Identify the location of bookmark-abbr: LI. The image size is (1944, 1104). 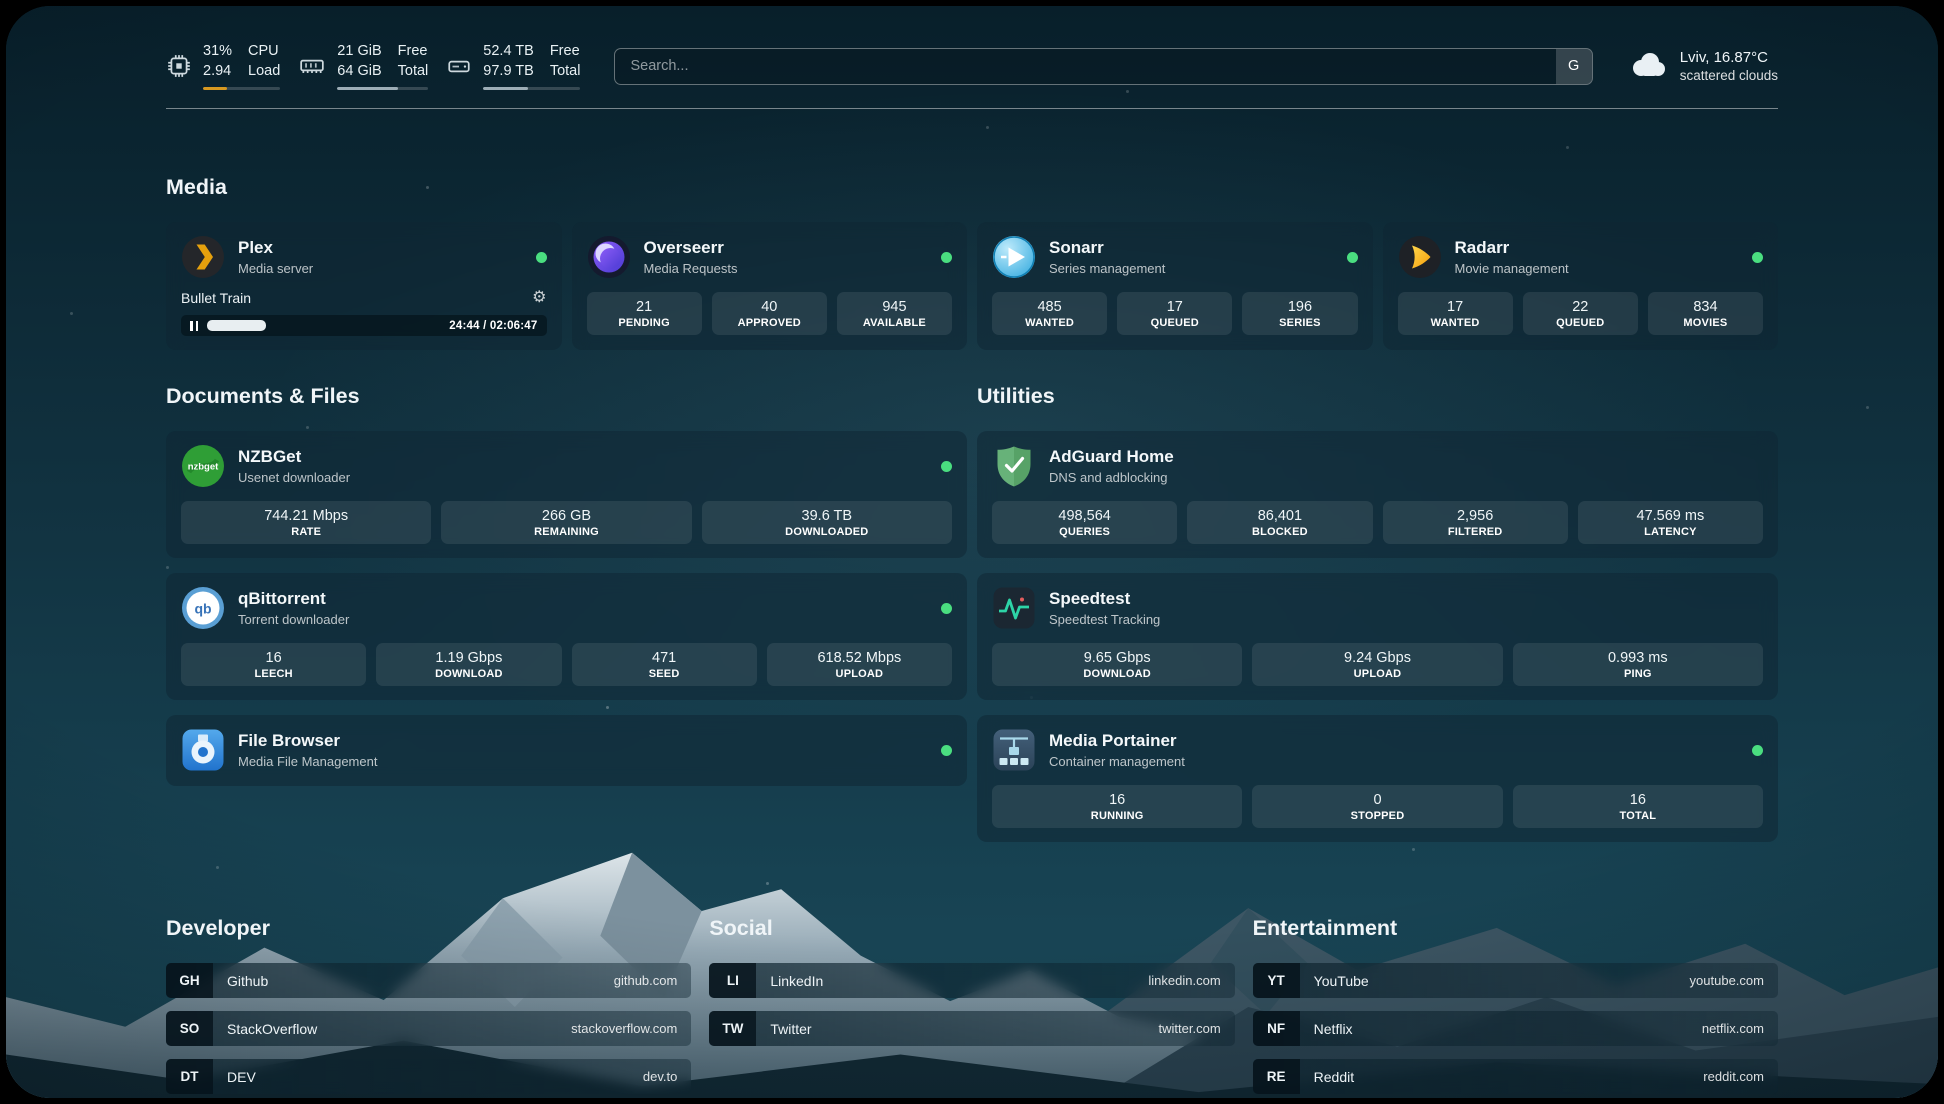
(733, 981).